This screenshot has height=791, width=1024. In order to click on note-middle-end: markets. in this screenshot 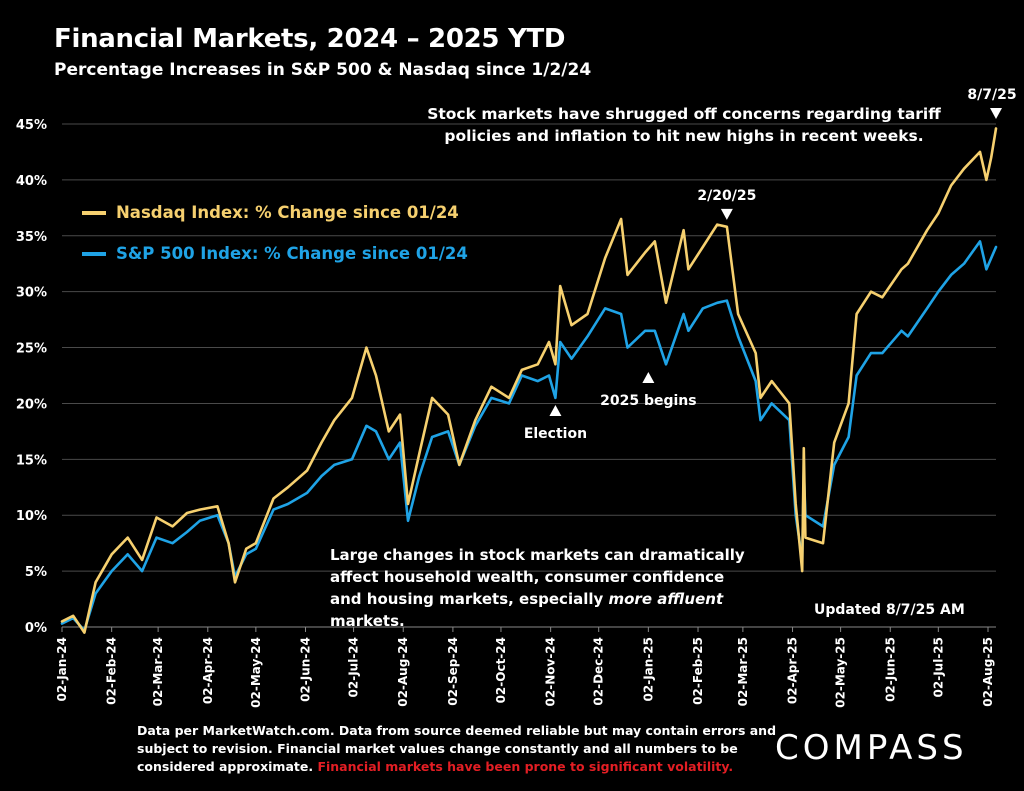, I will do `click(367, 621)`.